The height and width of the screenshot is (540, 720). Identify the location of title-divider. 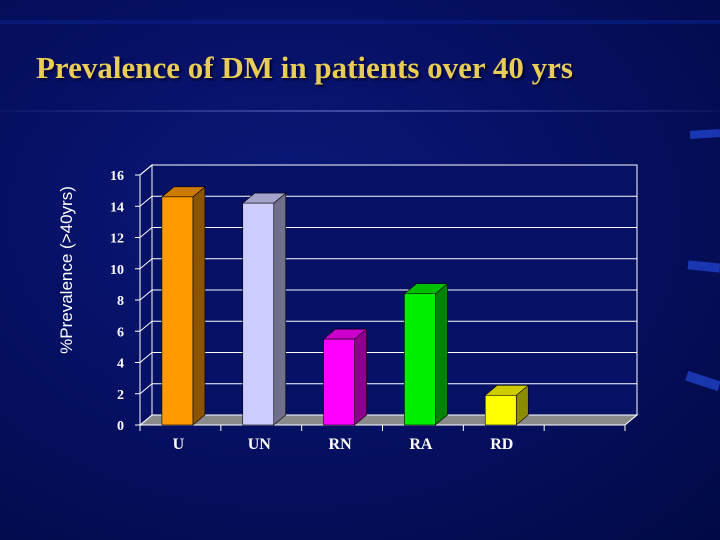
(360, 111).